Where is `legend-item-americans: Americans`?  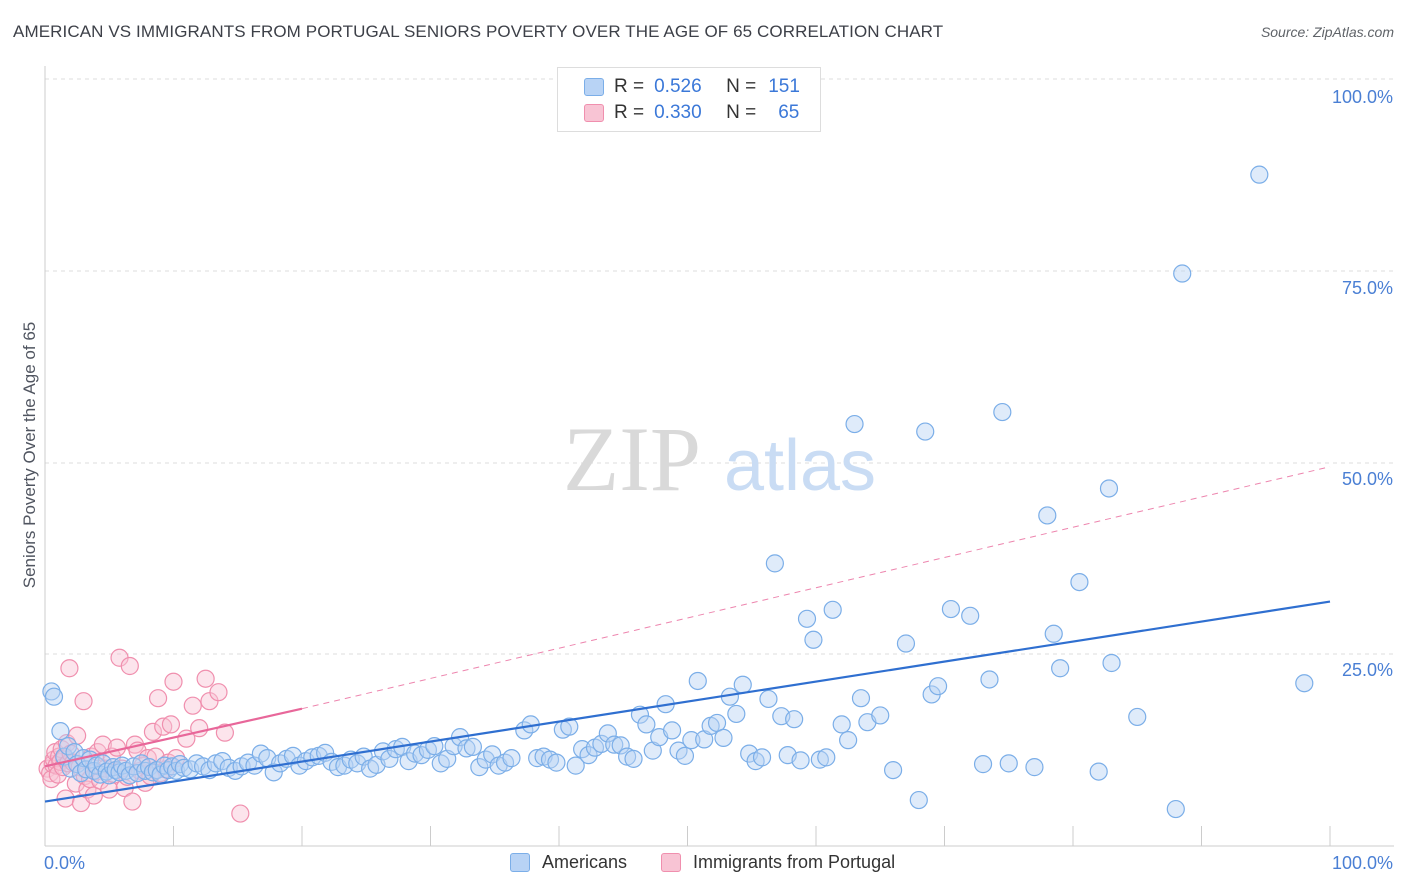 legend-item-americans: Americans is located at coordinates (568, 862).